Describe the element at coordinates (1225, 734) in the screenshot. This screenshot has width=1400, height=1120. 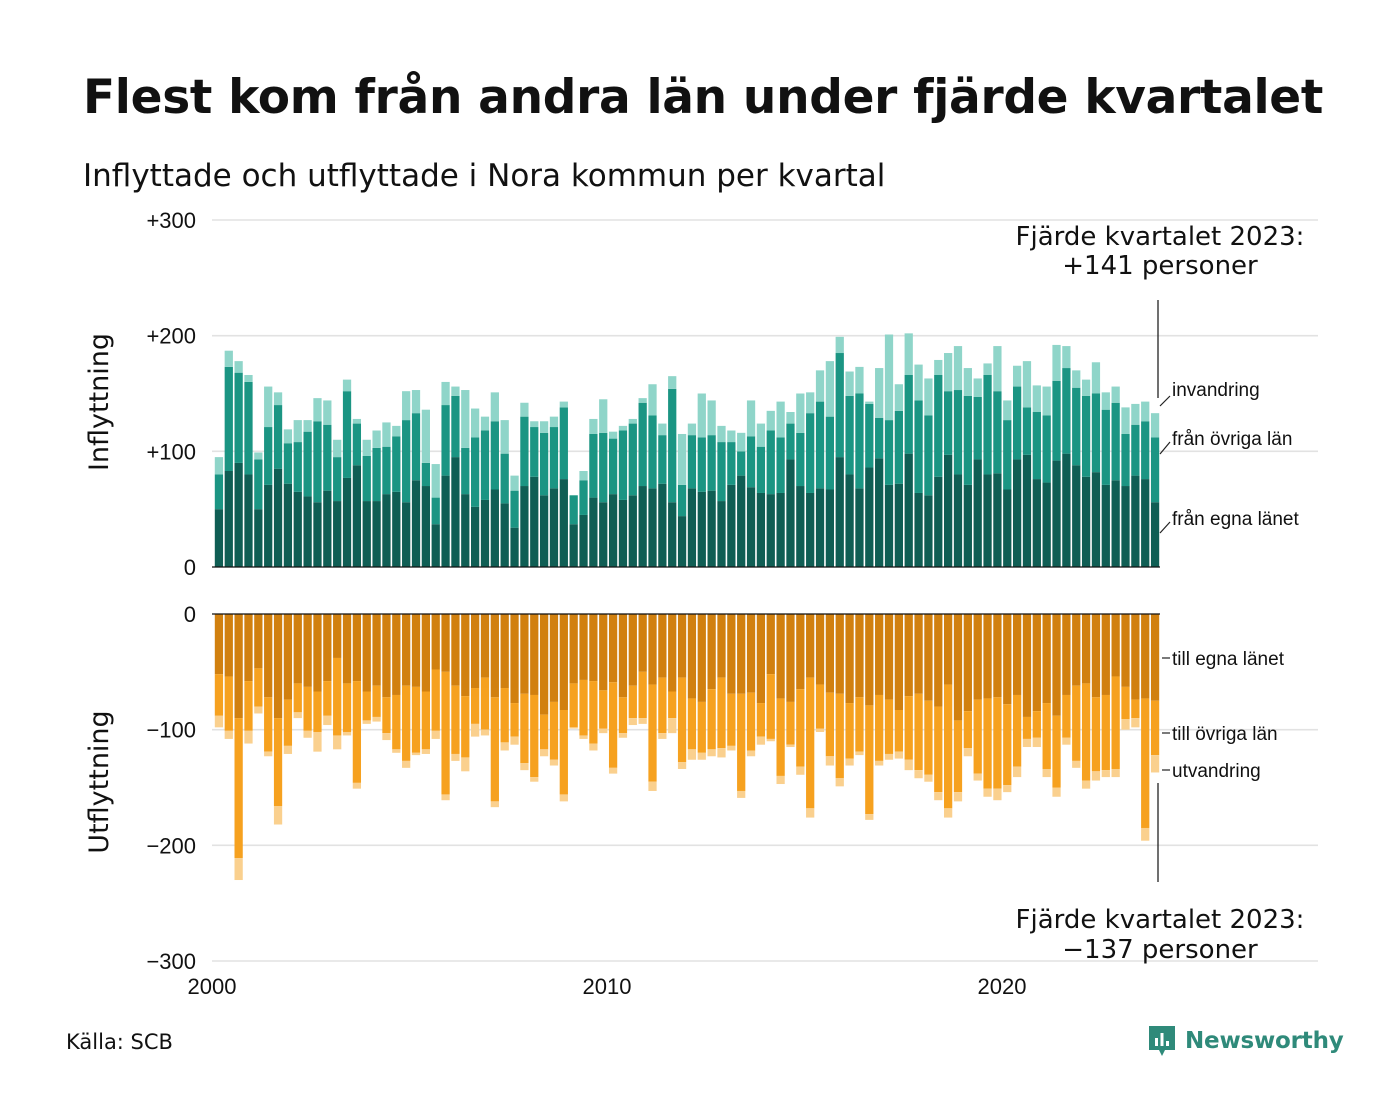
I see `series-label-till-ovriga-lan: till övriga län` at that location.